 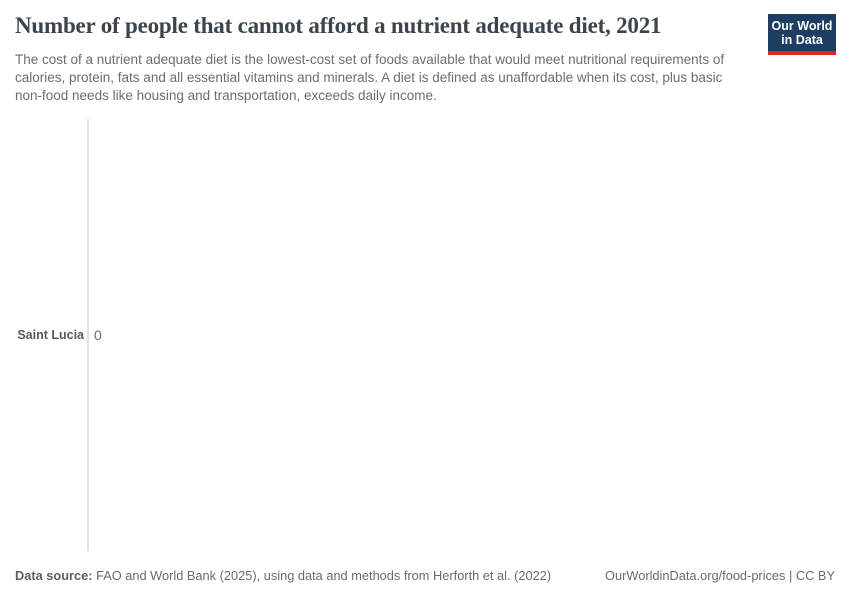 What do you see at coordinates (50, 335) in the screenshot?
I see `entity-label: Saint Lucia` at bounding box center [50, 335].